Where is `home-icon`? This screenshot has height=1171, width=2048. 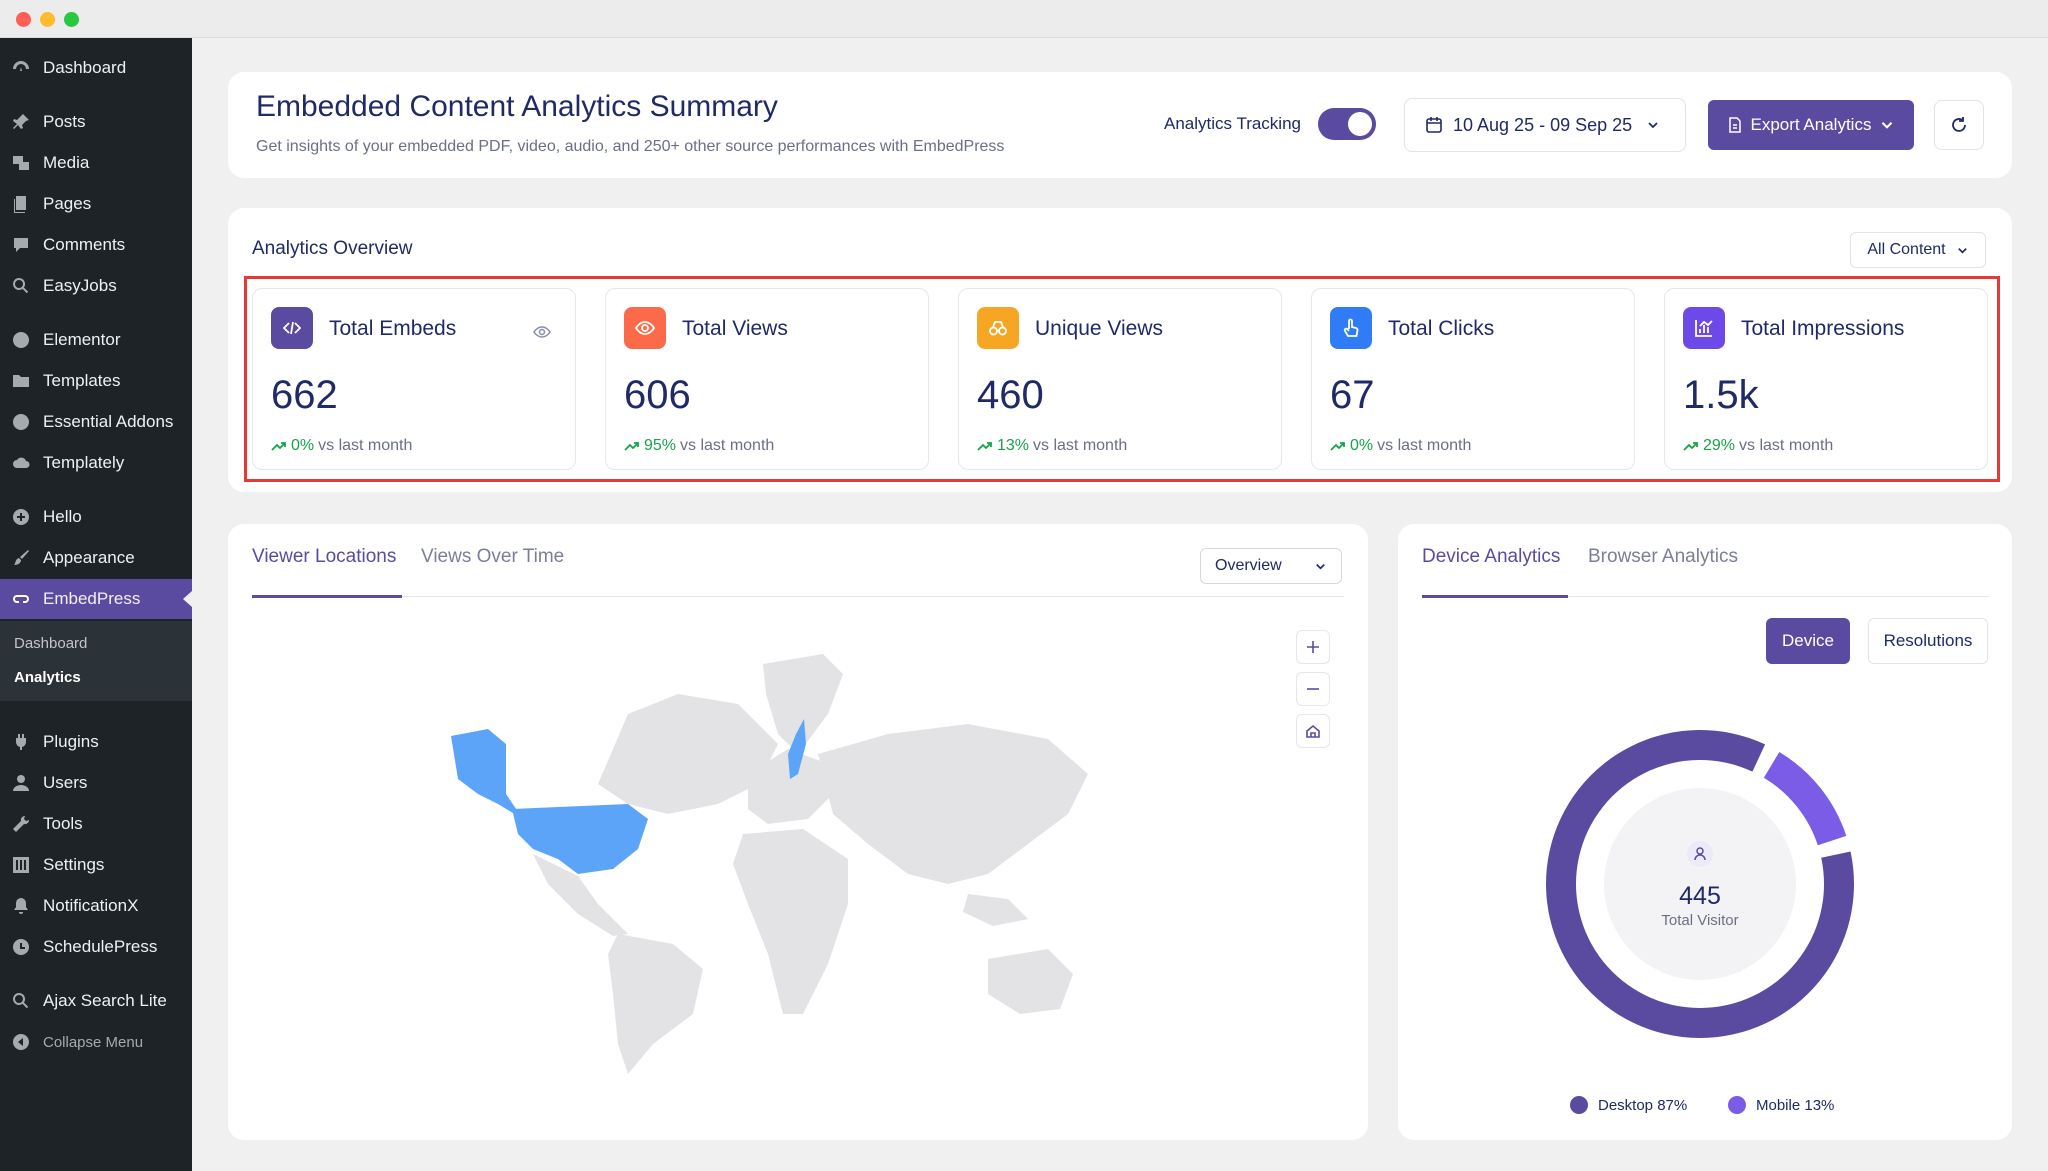
home-icon is located at coordinates (1313, 731).